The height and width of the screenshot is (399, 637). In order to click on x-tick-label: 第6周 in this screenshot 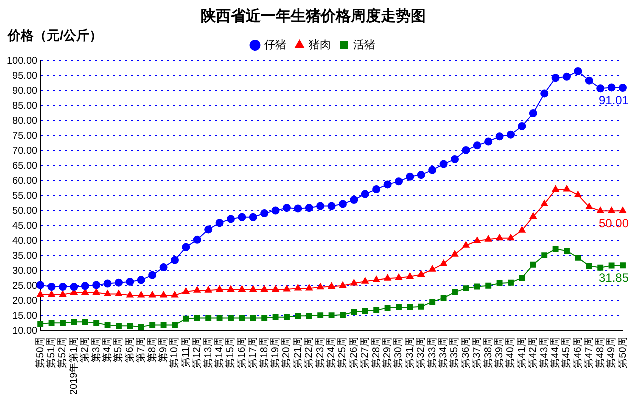, I will do `click(130, 350)`.